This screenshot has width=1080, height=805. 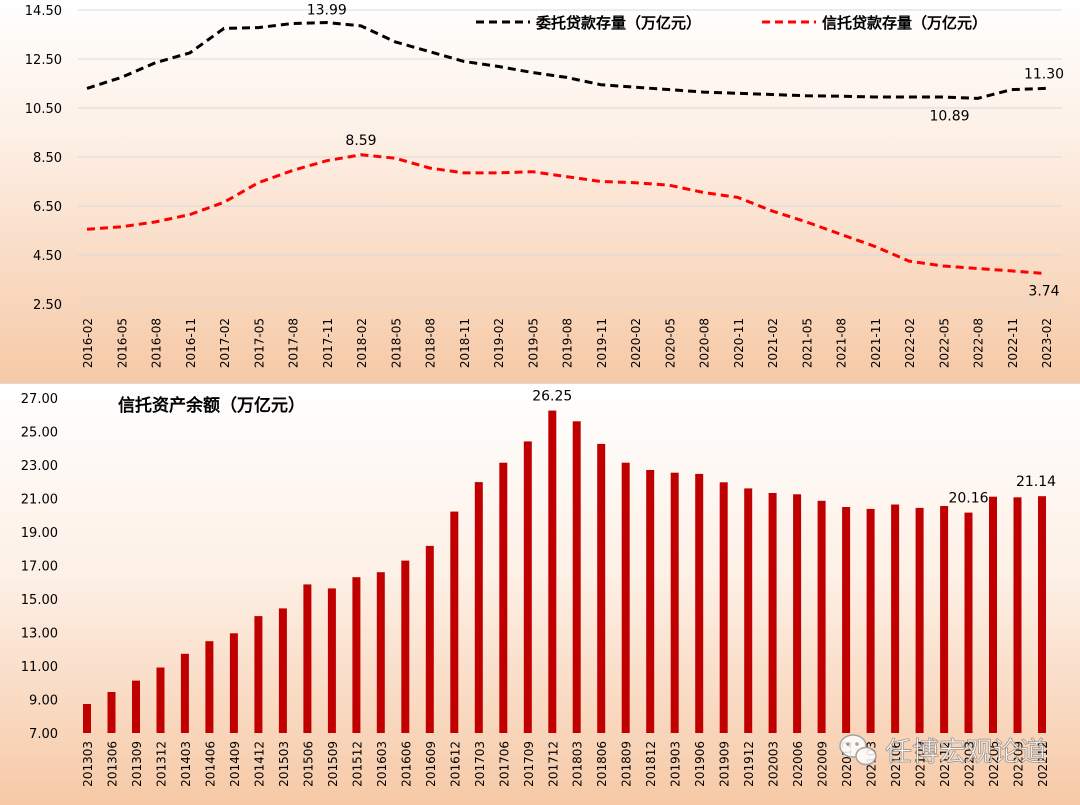 I want to click on bar-chart-x-tick-label: 201903, so click(x=676, y=764).